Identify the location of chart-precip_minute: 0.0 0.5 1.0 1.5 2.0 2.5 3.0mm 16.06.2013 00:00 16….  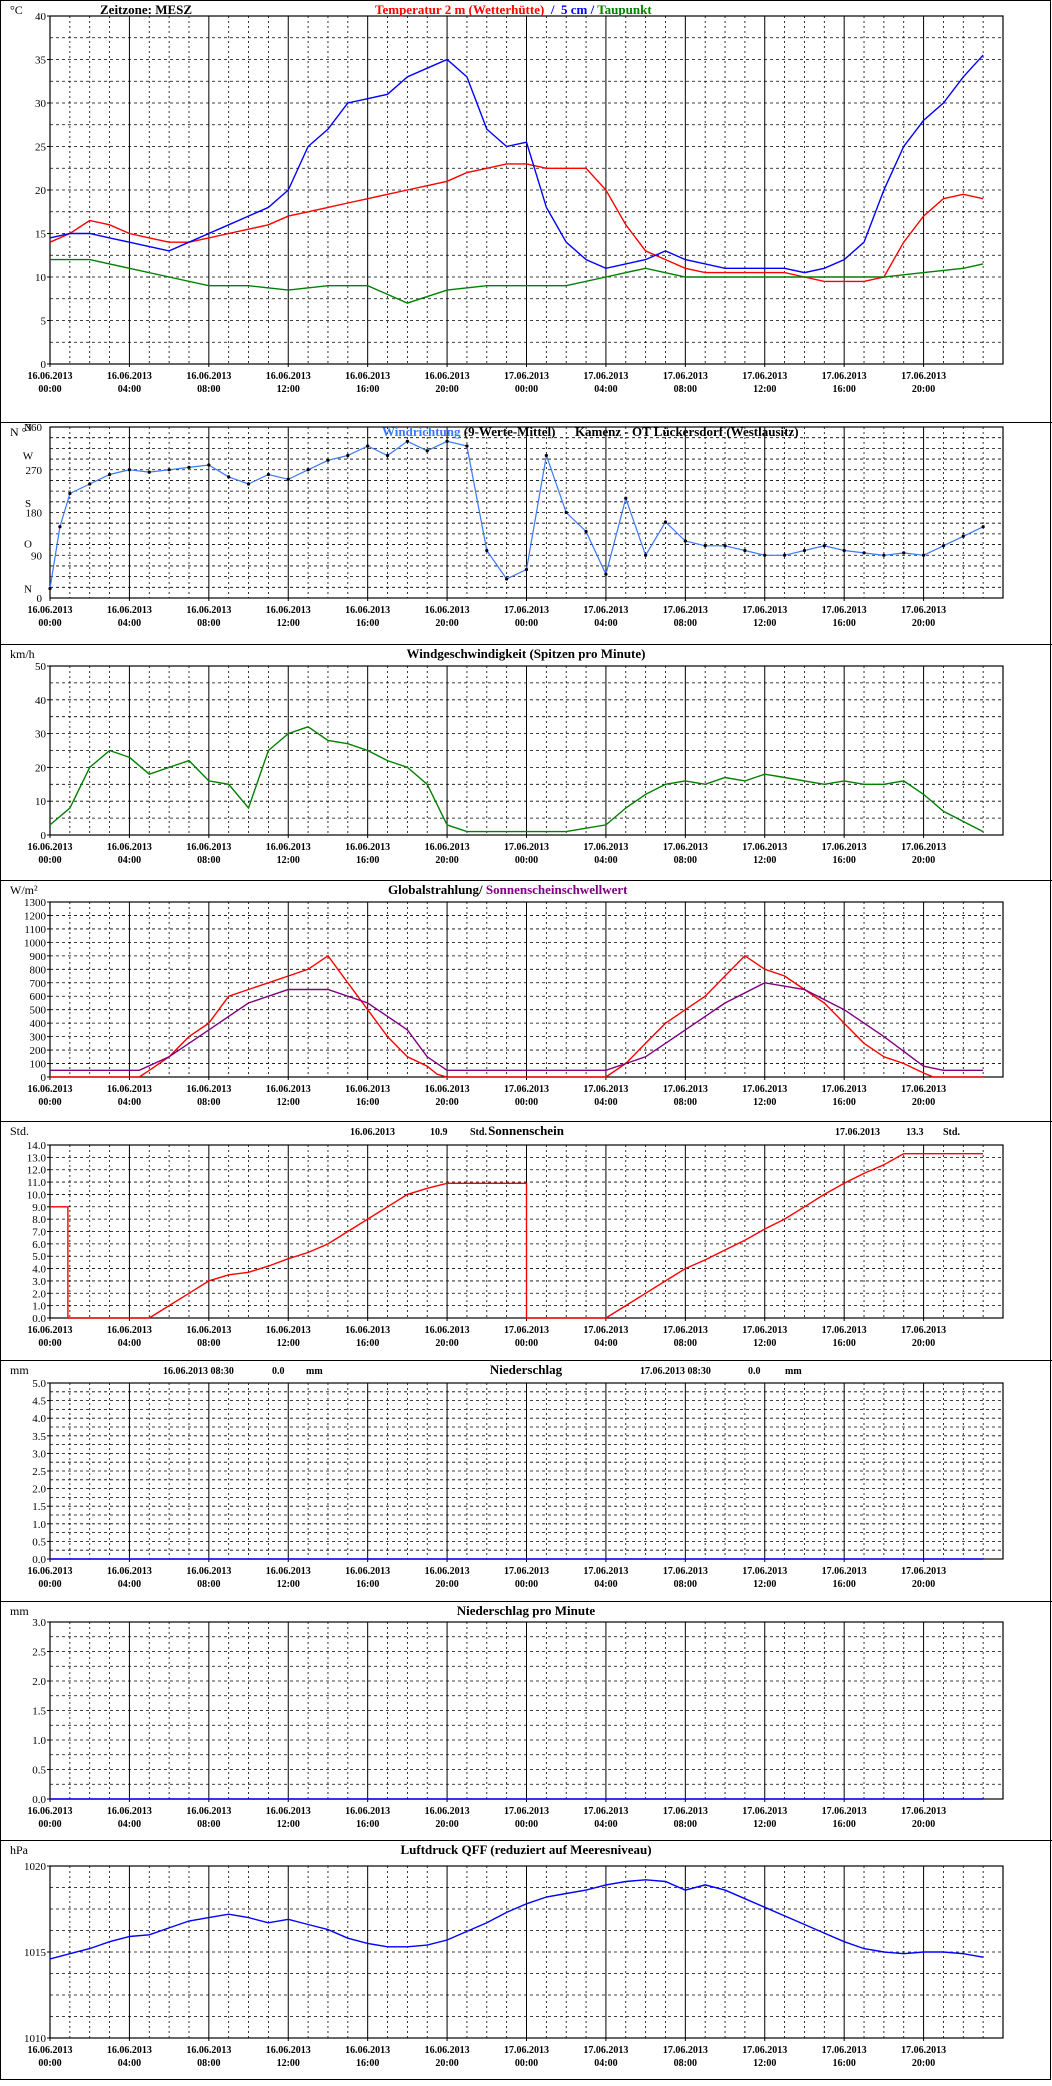
(507, 1716).